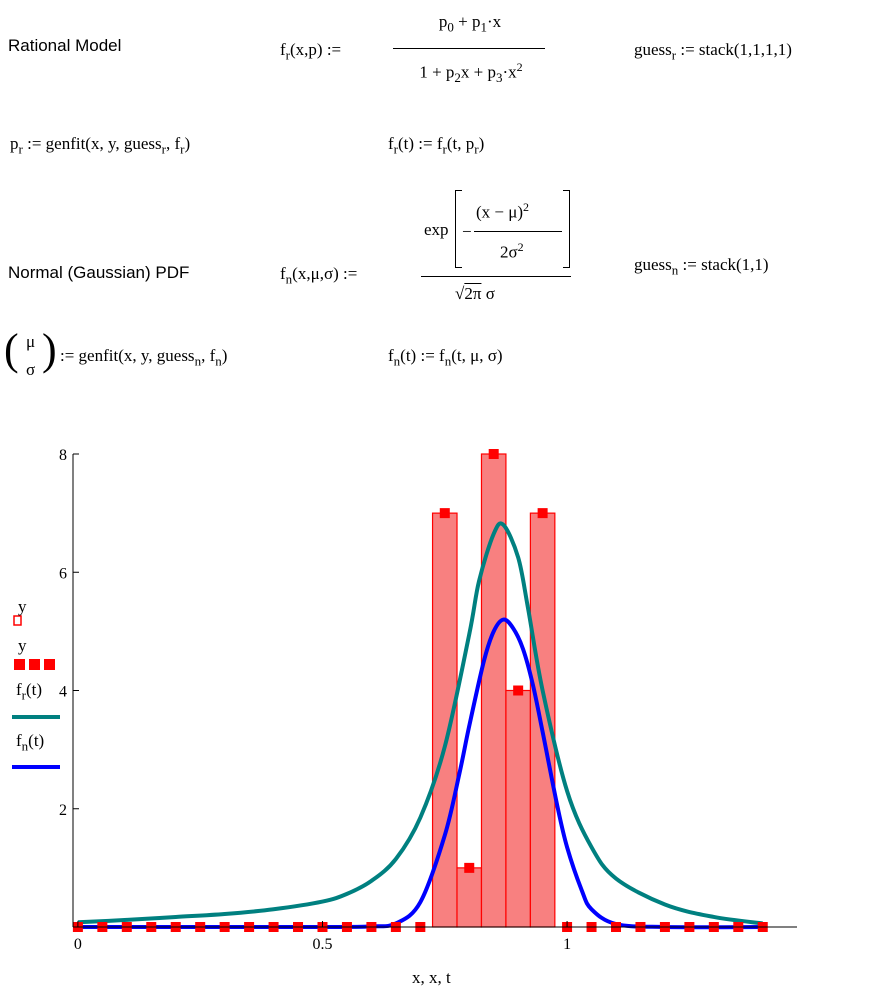 This screenshot has width=881, height=999. I want to click on normal-heading: Normal (Gaussian) PDF, so click(99, 272).